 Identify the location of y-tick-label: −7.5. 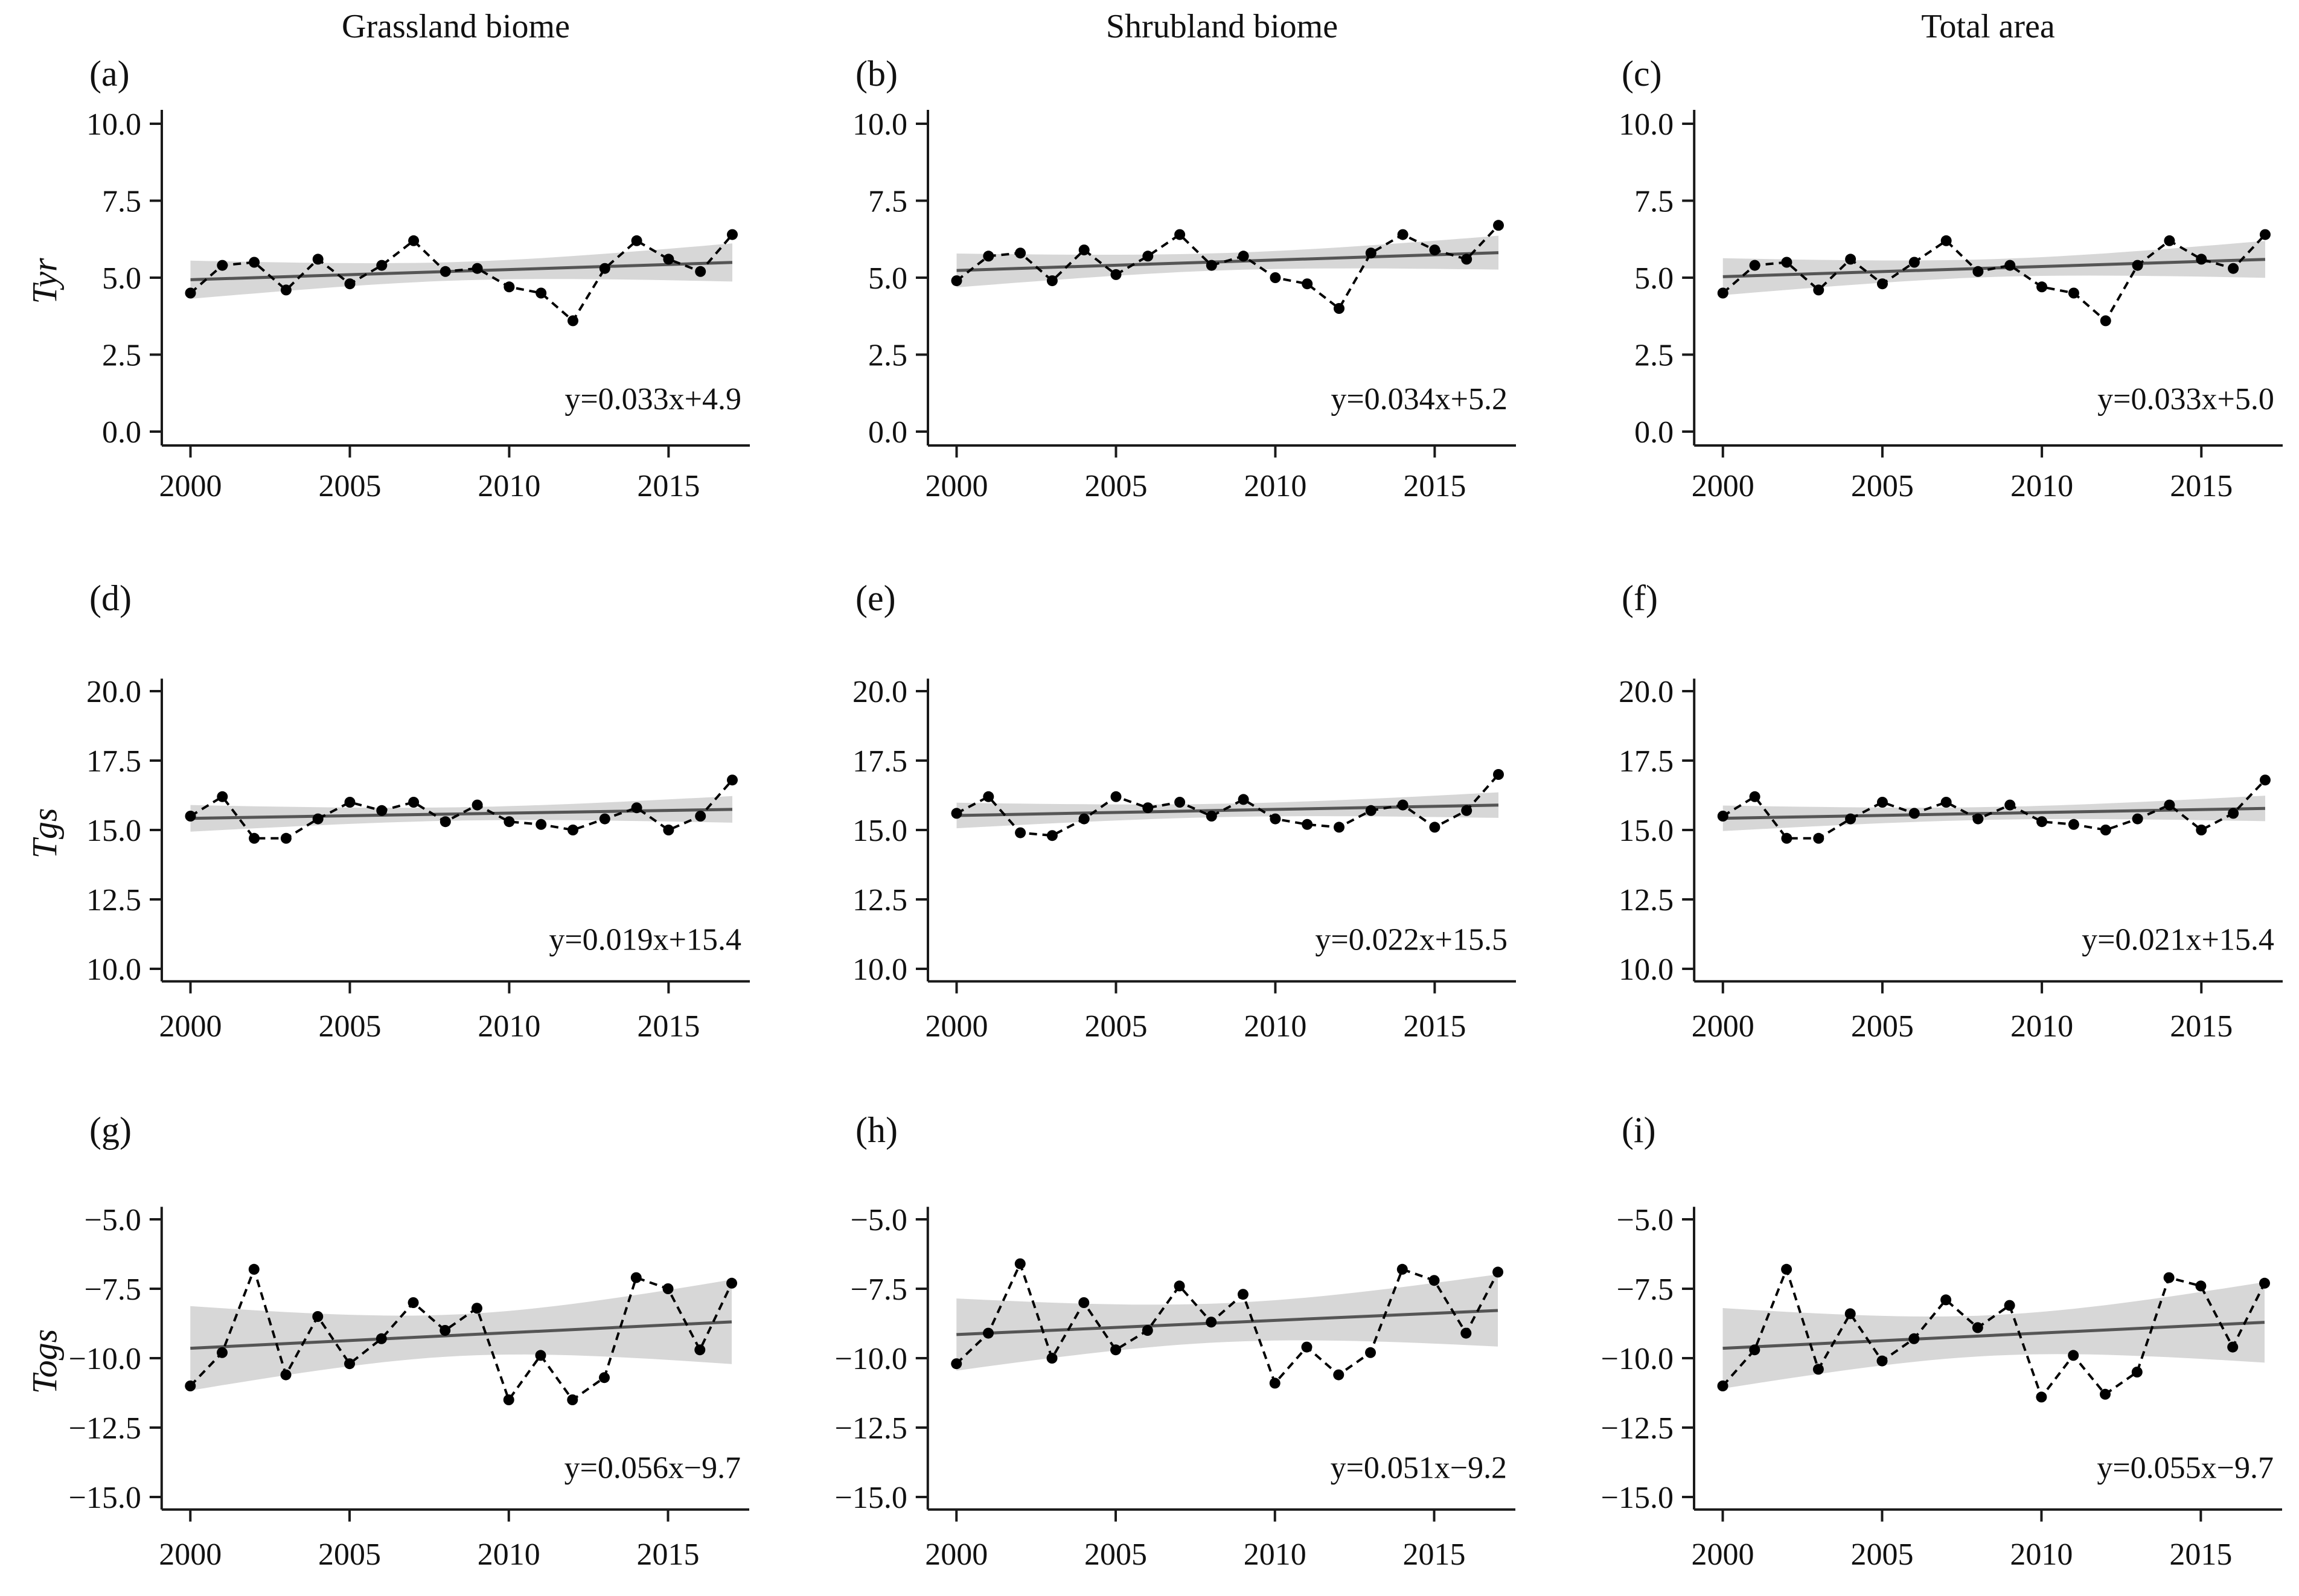
(1645, 1290).